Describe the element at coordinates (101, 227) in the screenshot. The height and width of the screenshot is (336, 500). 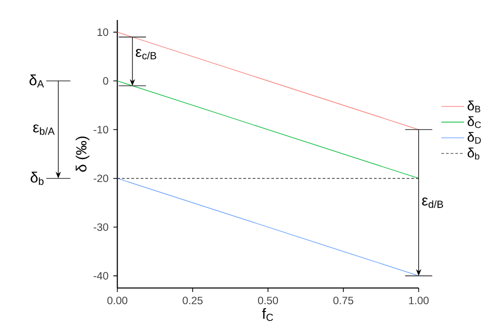
I see `y-tick-label: -30` at that location.